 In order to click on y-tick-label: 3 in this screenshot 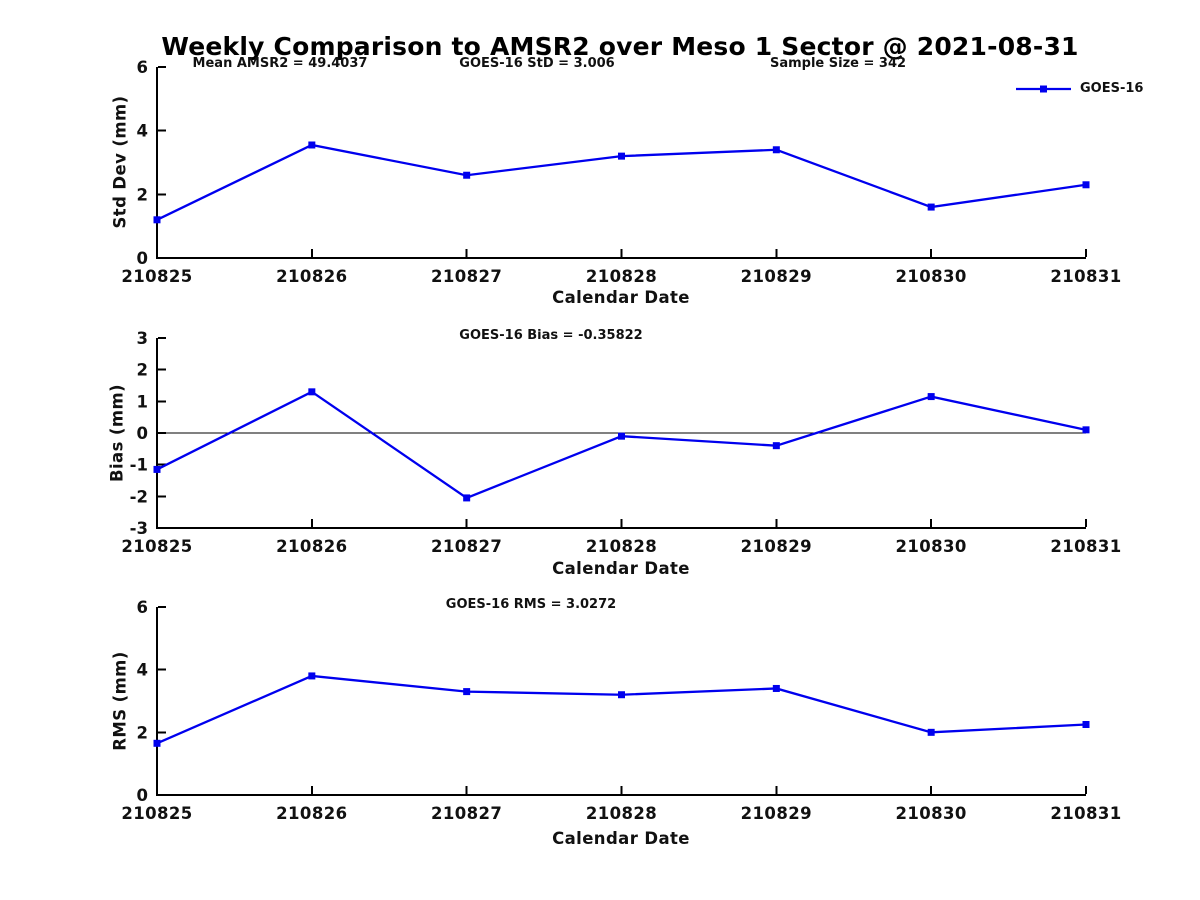, I will do `click(142, 338)`.